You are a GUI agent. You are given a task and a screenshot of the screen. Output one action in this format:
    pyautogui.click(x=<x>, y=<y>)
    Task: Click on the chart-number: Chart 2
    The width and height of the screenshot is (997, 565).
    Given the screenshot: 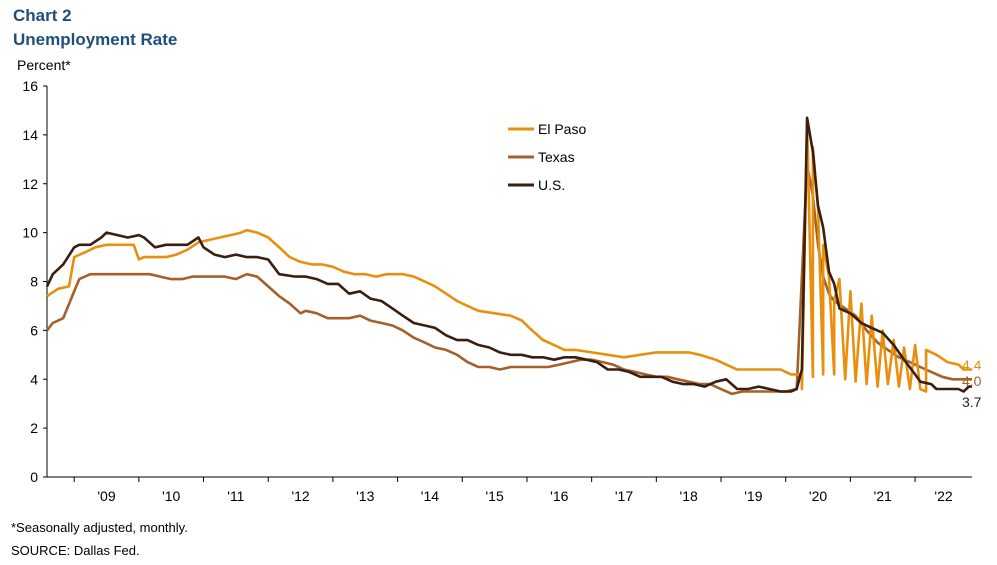 What is the action you would take?
    pyautogui.click(x=42, y=15)
    